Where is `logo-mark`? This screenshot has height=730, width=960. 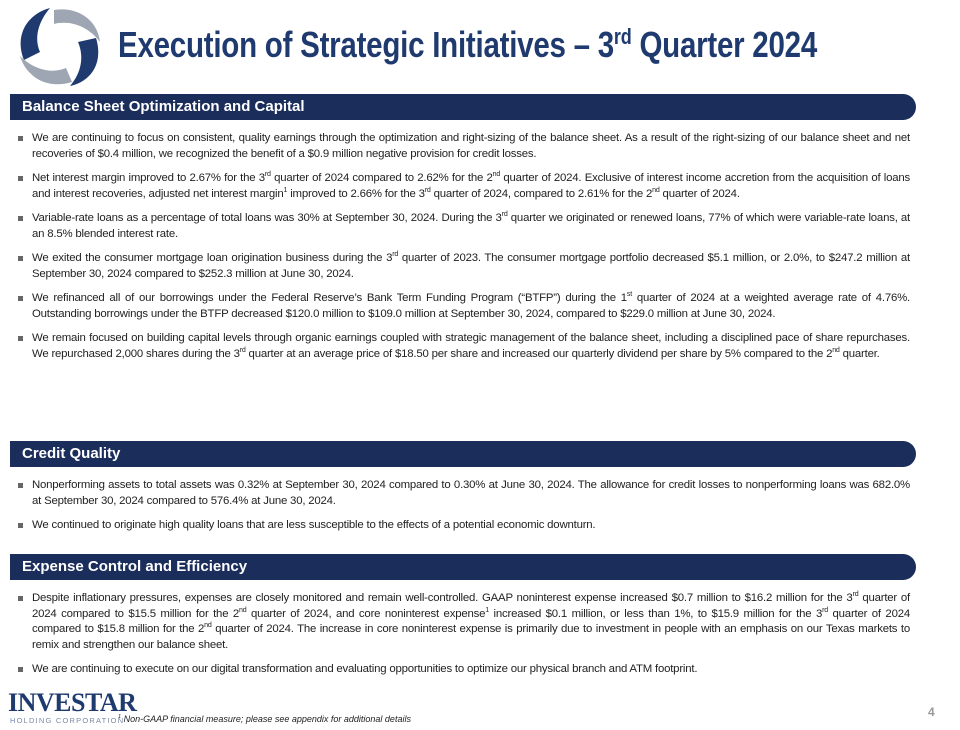 logo-mark is located at coordinates (60, 47).